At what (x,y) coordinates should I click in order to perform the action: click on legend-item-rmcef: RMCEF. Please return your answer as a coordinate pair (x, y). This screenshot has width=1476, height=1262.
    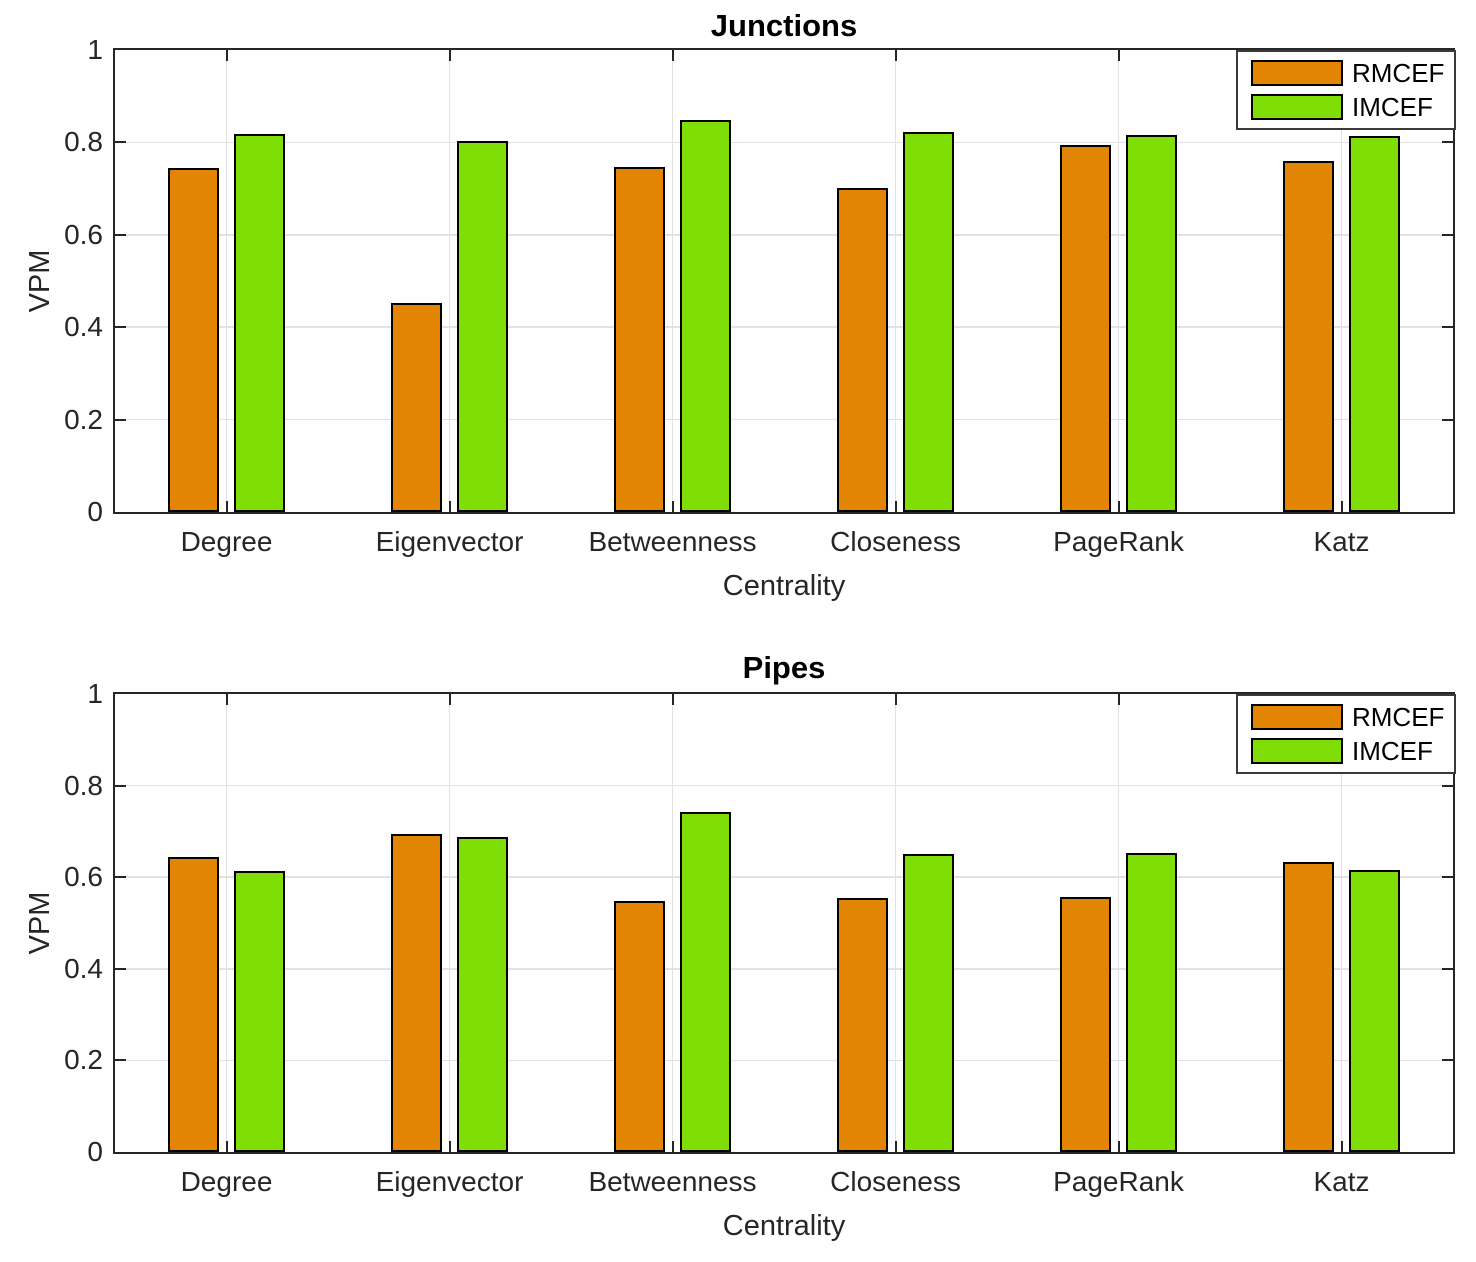
    Looking at the image, I should click on (1352, 73).